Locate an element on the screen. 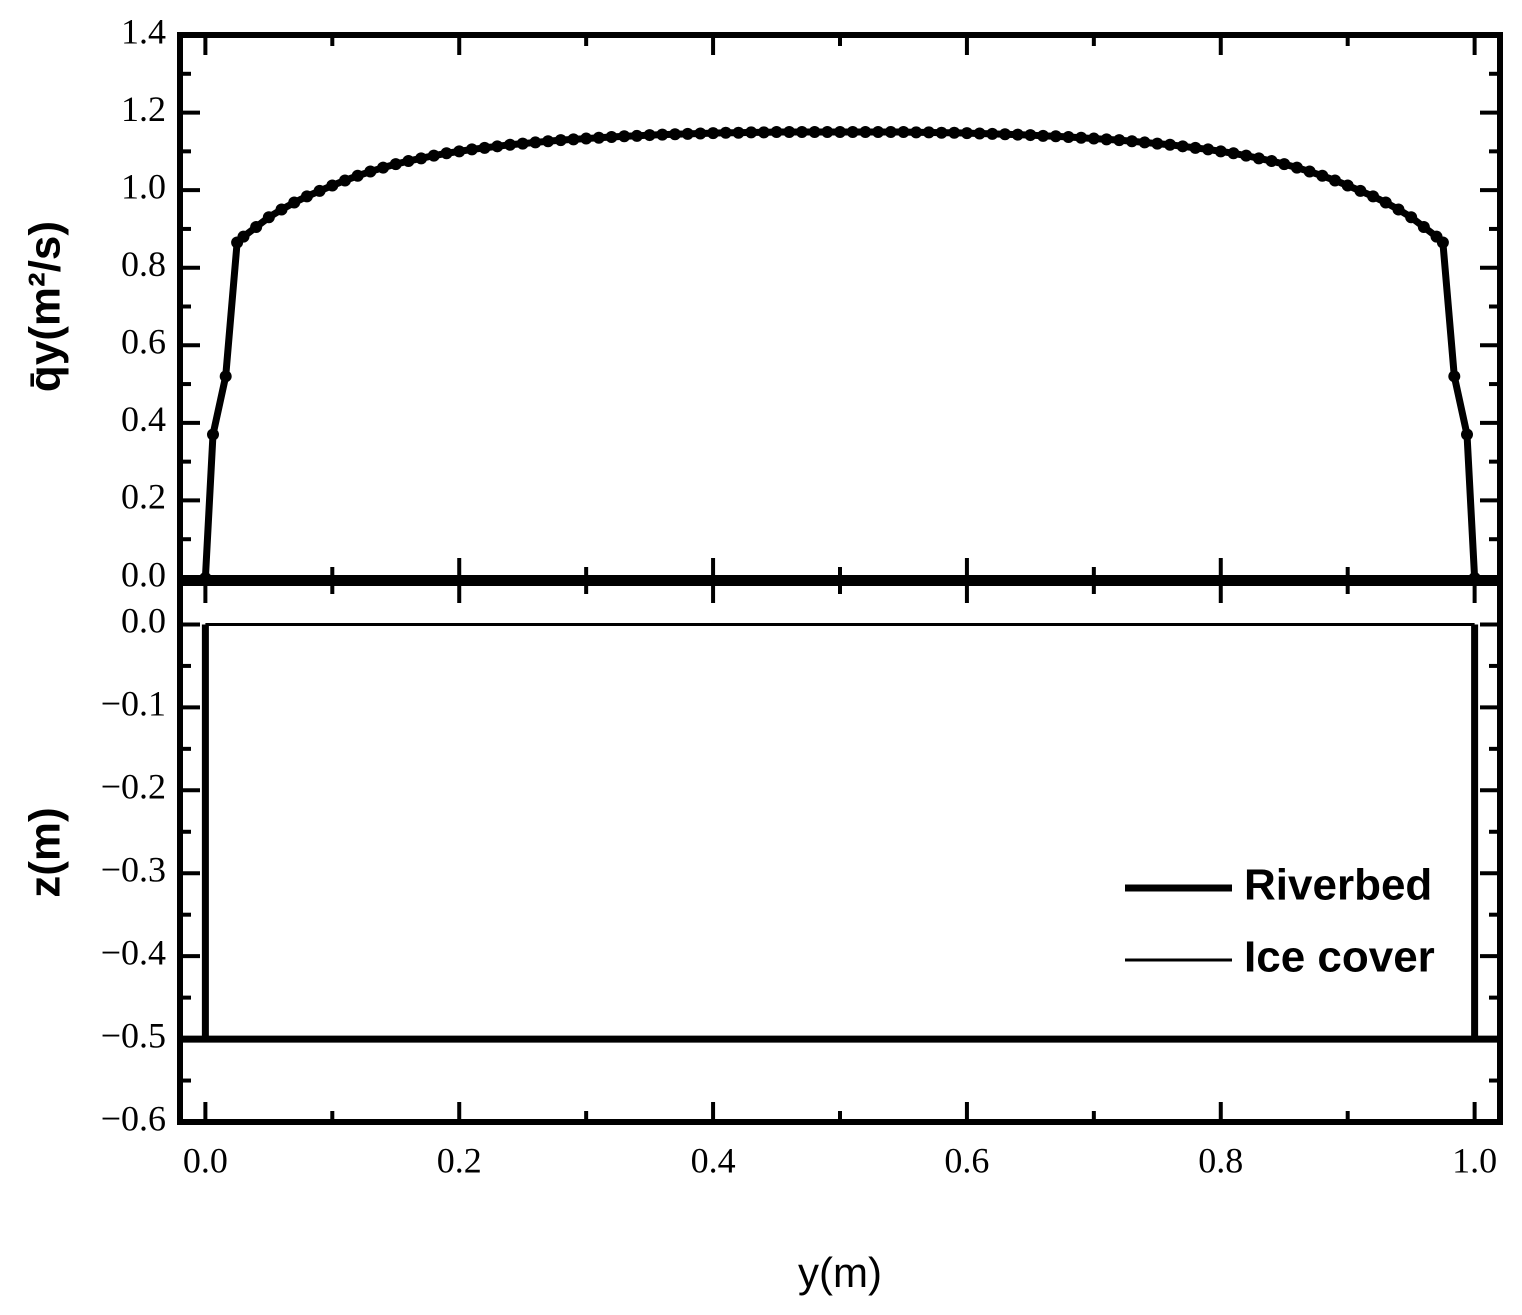 The width and height of the screenshot is (1522, 1315). y-tick-label: 0.6 is located at coordinates (143, 342).